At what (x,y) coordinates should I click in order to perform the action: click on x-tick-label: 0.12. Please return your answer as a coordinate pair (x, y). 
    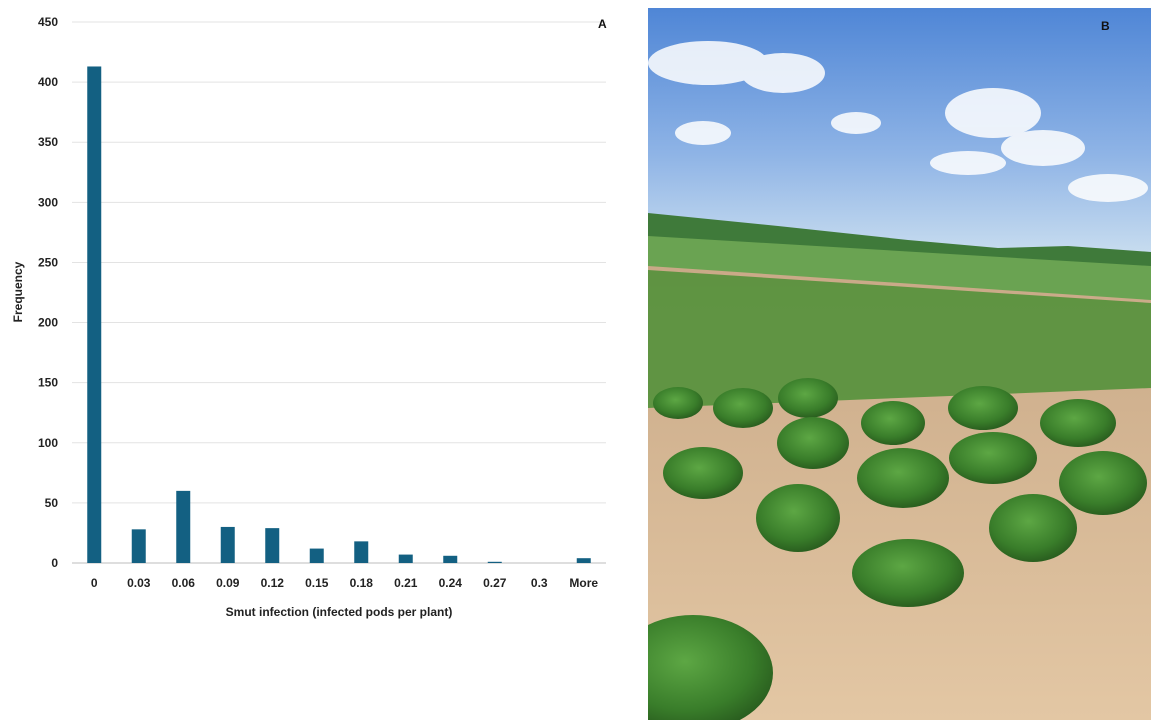
    Looking at the image, I should click on (273, 583).